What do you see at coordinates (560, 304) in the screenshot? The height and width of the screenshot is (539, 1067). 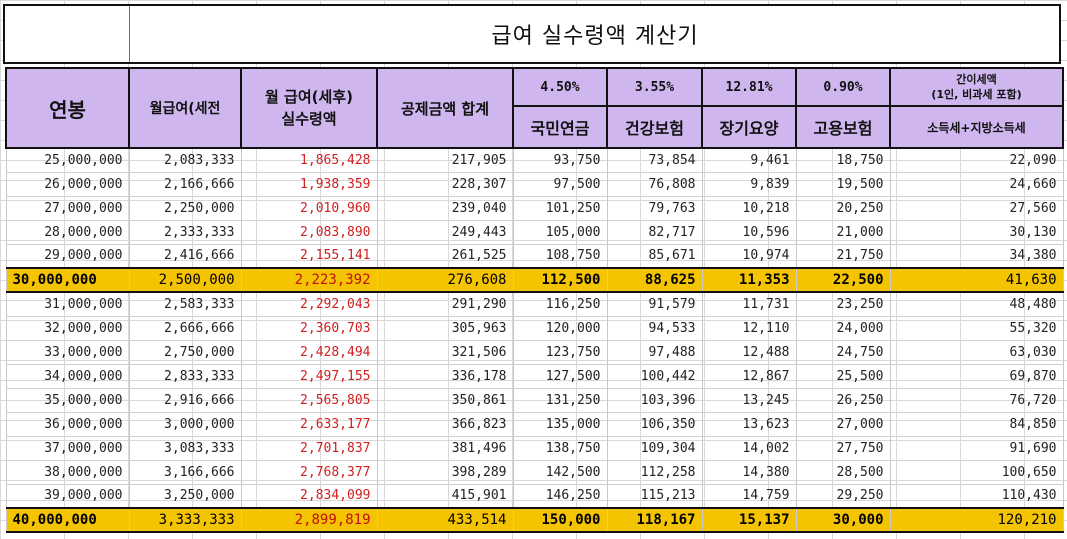 I see `cell-national-pension: 116,250` at bounding box center [560, 304].